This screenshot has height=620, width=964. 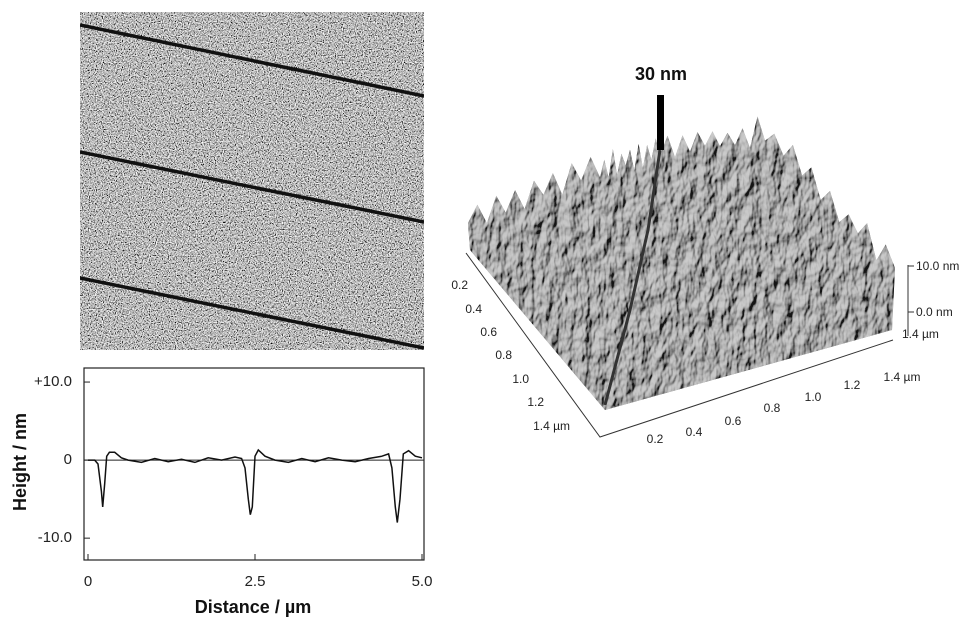 What do you see at coordinates (934, 312) in the screenshot?
I see `surface-z-label: 0.0 nm` at bounding box center [934, 312].